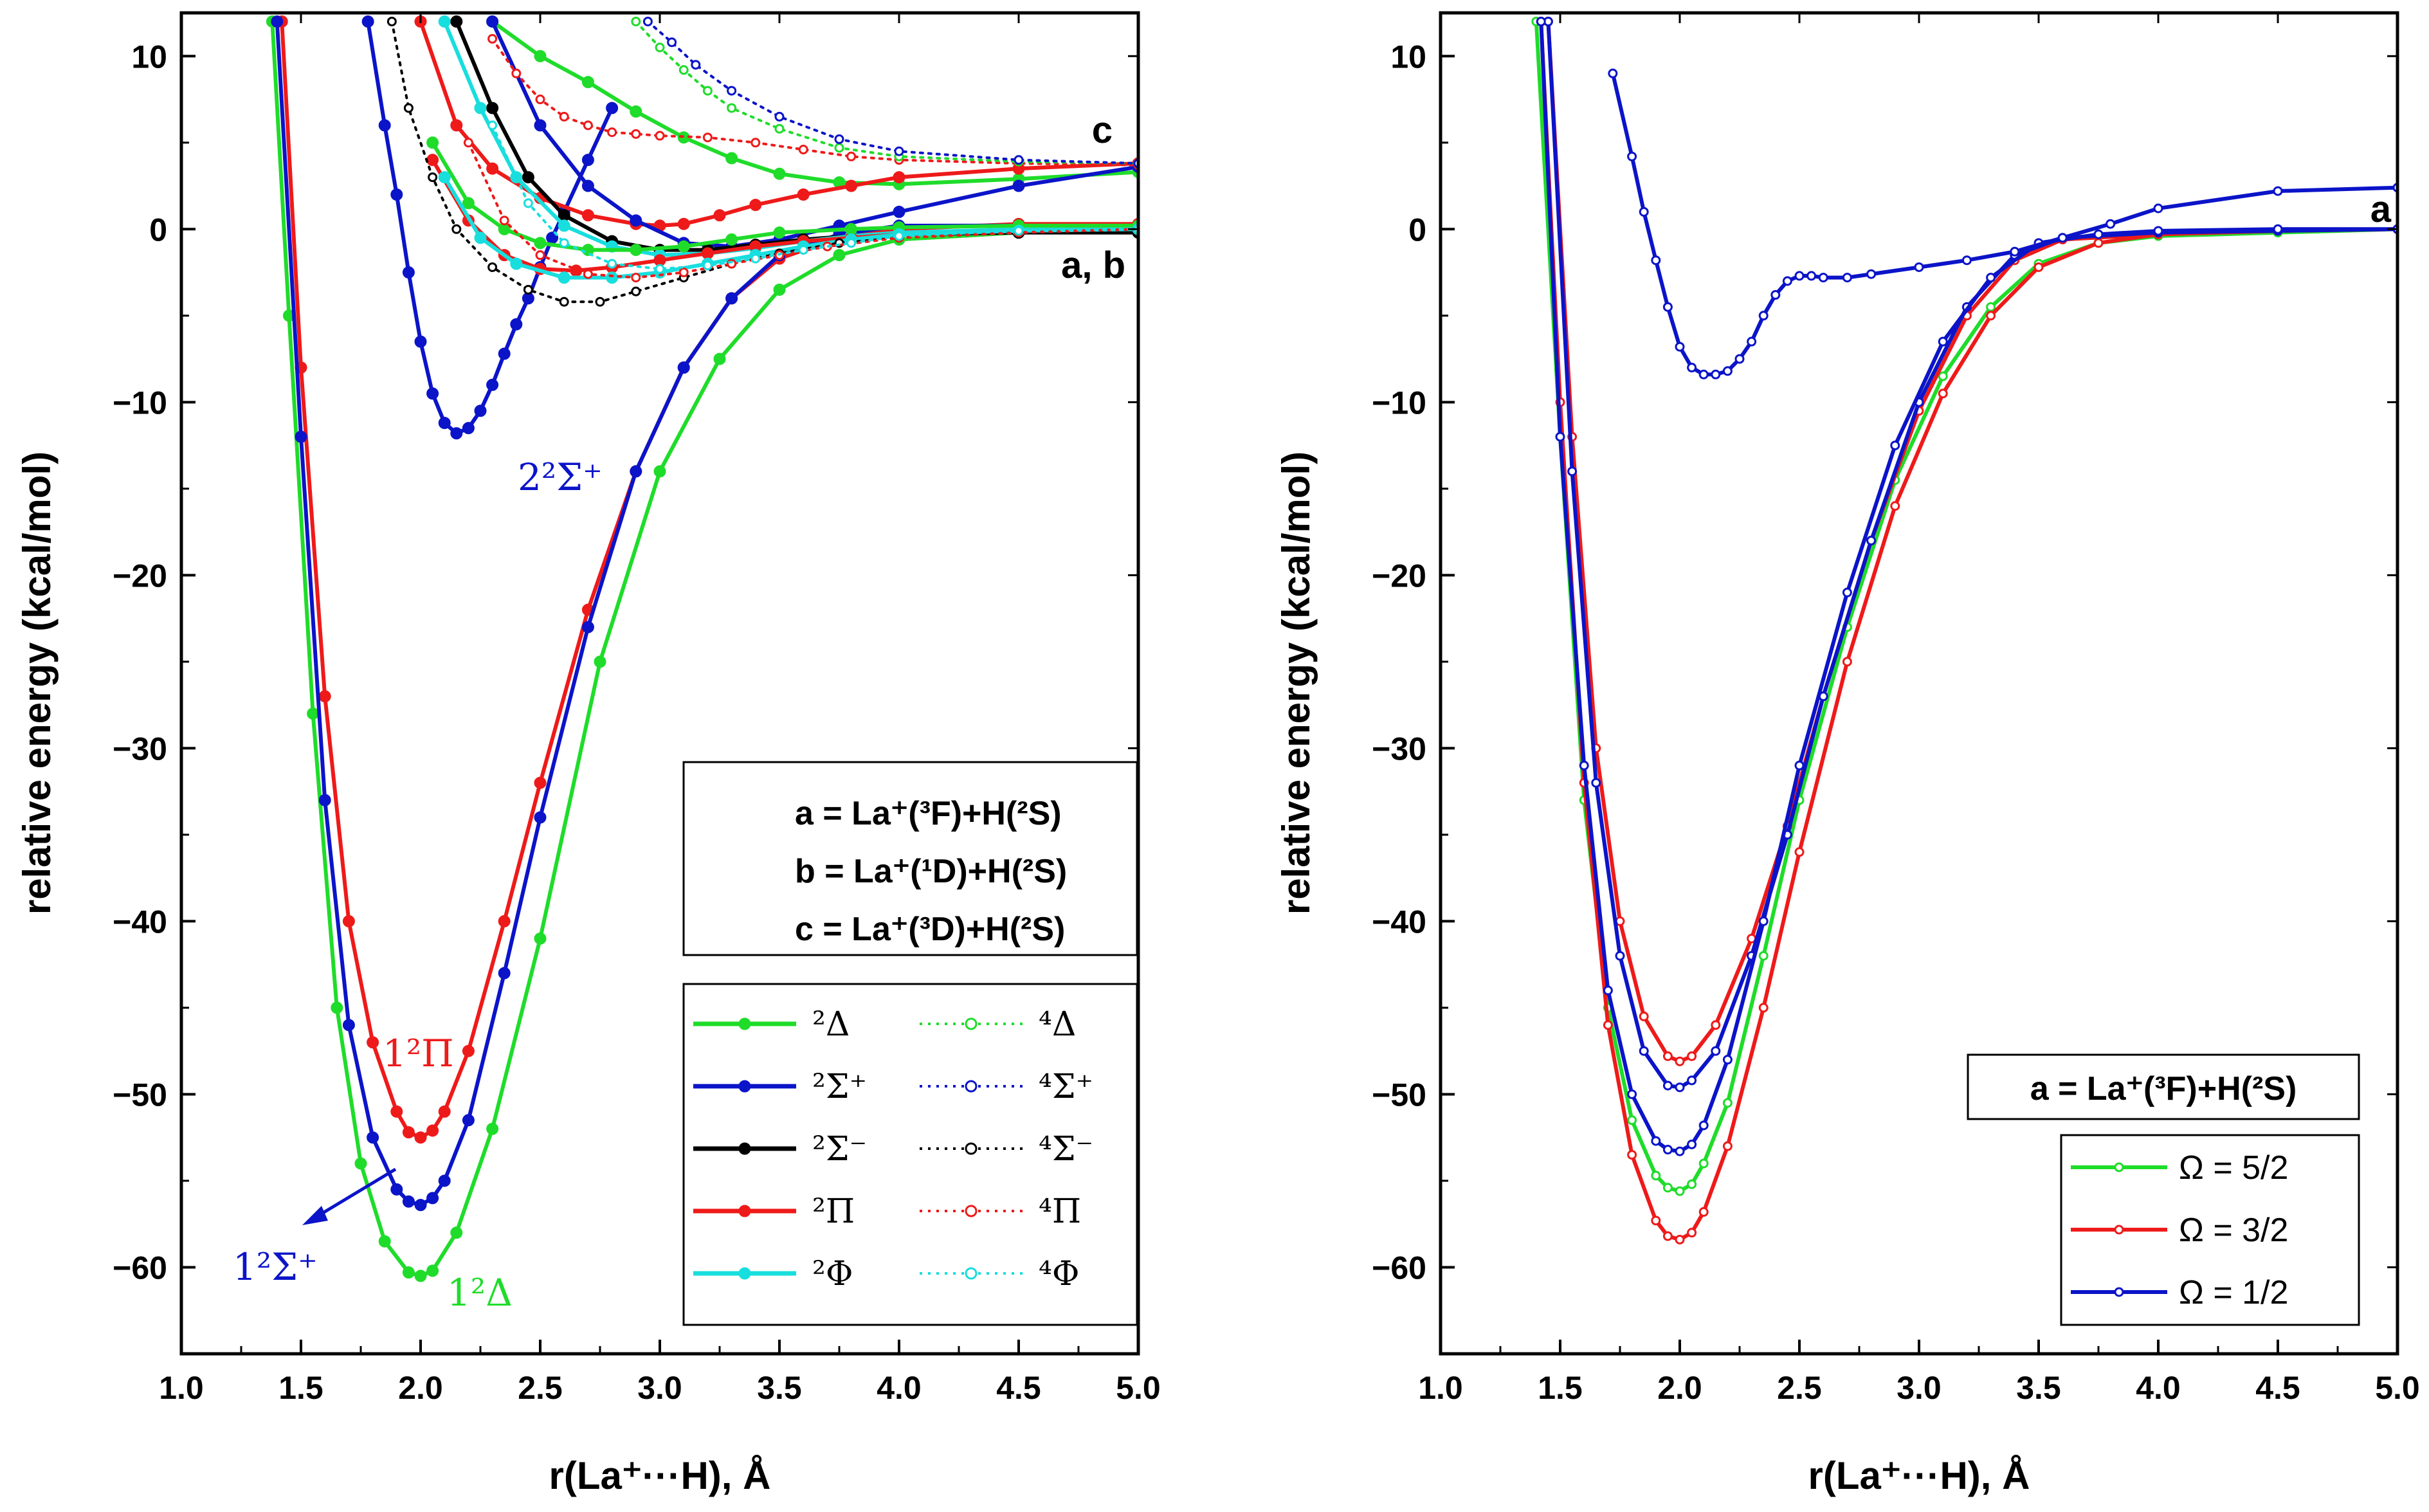  I want to click on y-tick-label: −30, so click(1399, 749).